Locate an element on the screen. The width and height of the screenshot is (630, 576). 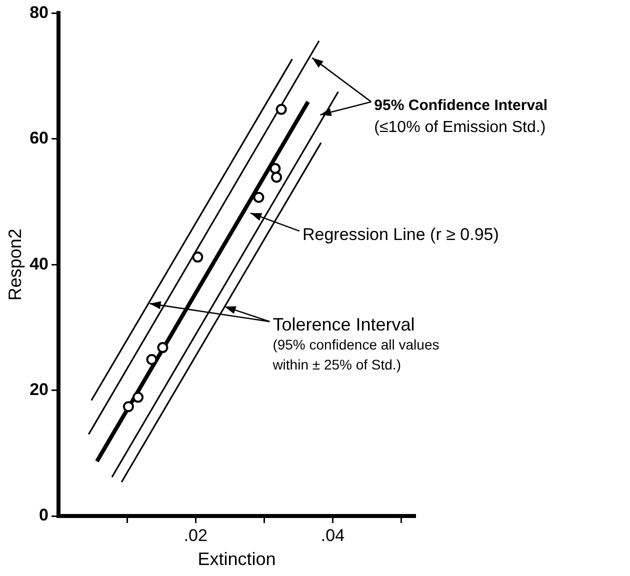
x-axis-title: Extinction is located at coordinates (237, 559).